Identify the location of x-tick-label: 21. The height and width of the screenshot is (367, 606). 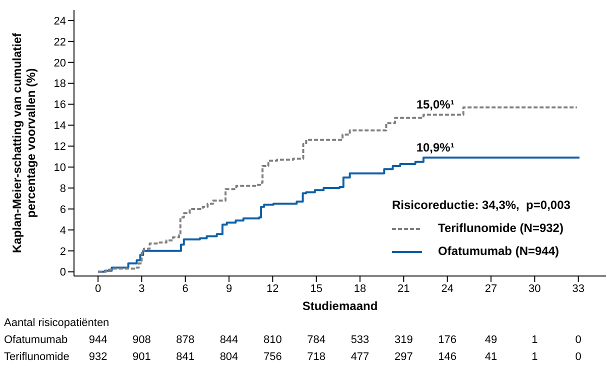
(404, 288).